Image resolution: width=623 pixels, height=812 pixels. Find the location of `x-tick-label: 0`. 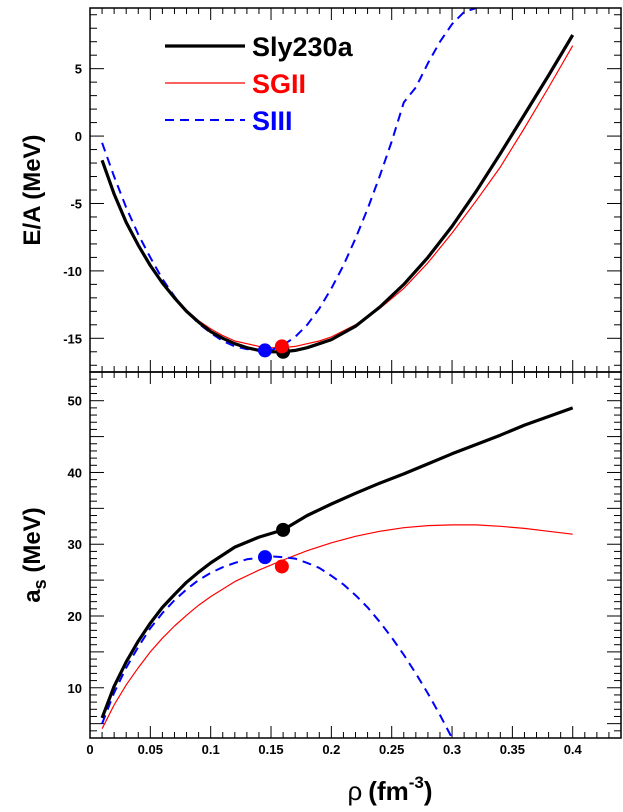

x-tick-label: 0 is located at coordinates (89, 749).